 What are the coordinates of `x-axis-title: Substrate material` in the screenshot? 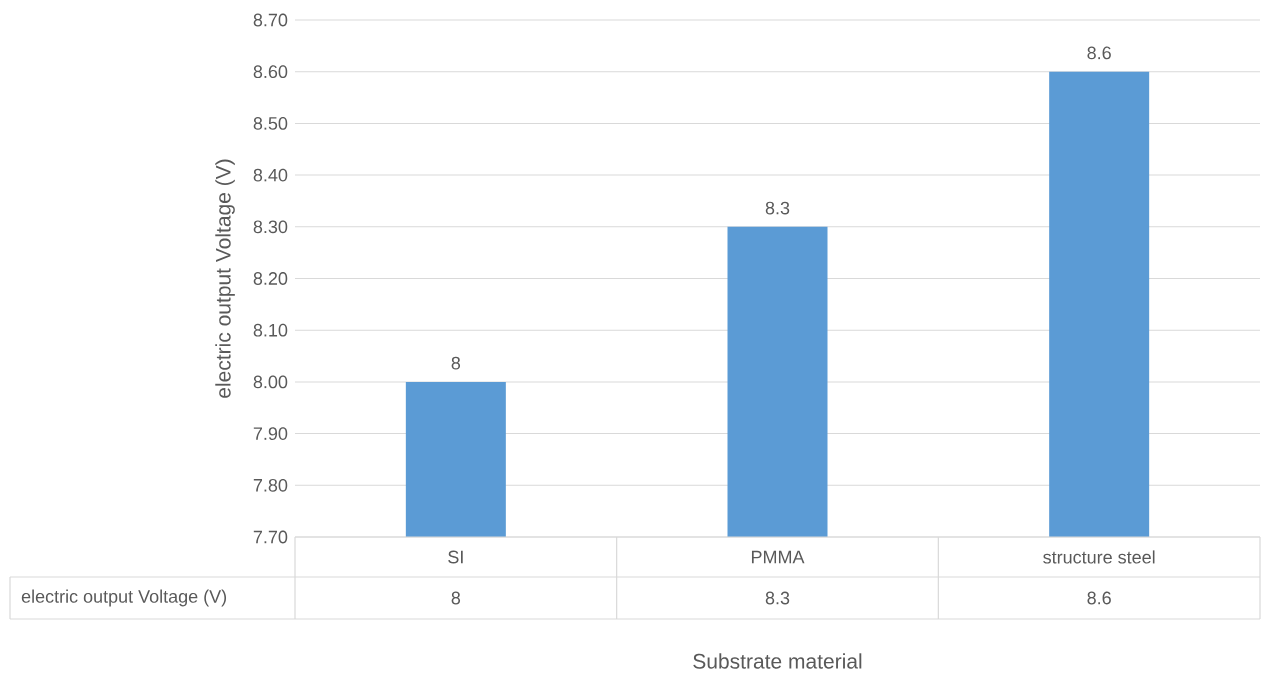 It's located at (777, 661).